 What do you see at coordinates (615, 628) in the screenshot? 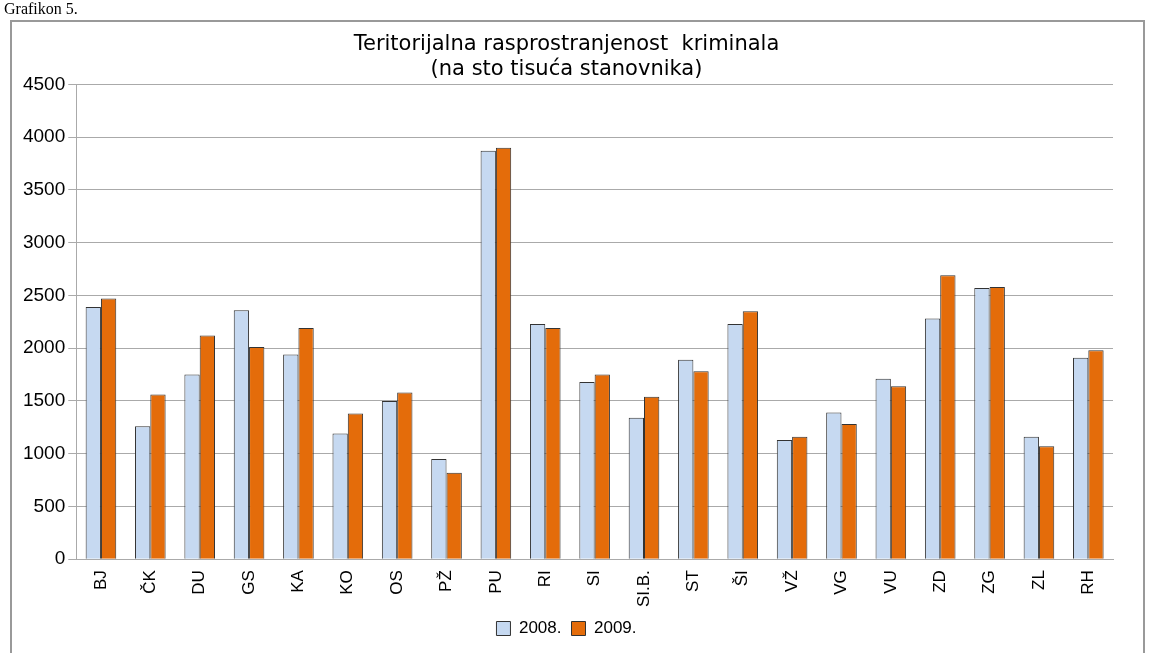
I see `legend-label: 2009.` at bounding box center [615, 628].